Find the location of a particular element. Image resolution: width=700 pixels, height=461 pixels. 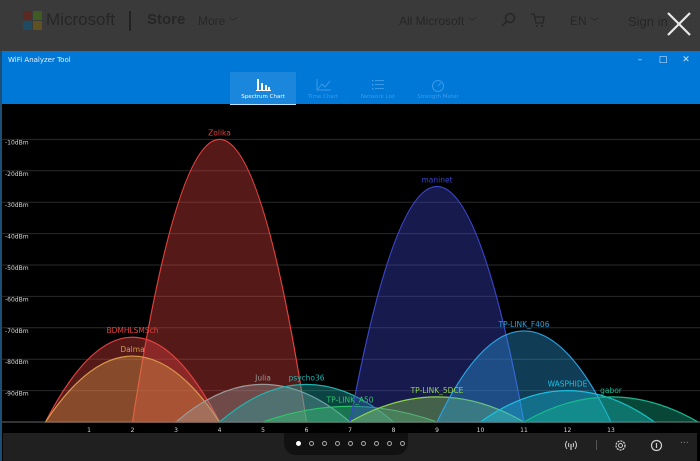

y-tick-label: -30dBm is located at coordinates (17, 205).